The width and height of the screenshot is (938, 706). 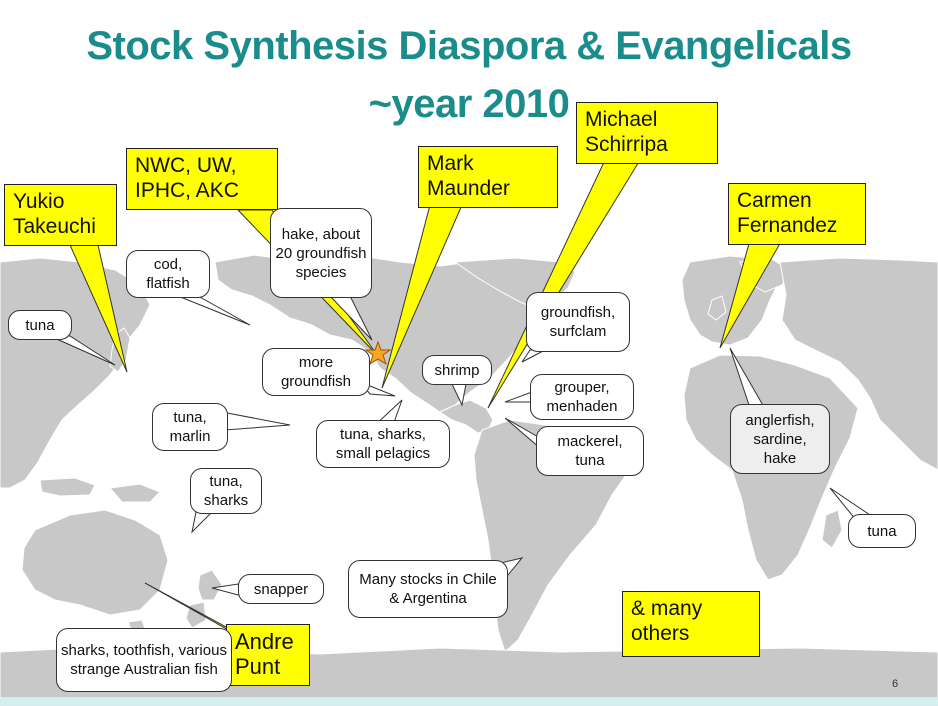 What do you see at coordinates (316, 372) in the screenshot?
I see `bubble-more-groundfish: more groundfish` at bounding box center [316, 372].